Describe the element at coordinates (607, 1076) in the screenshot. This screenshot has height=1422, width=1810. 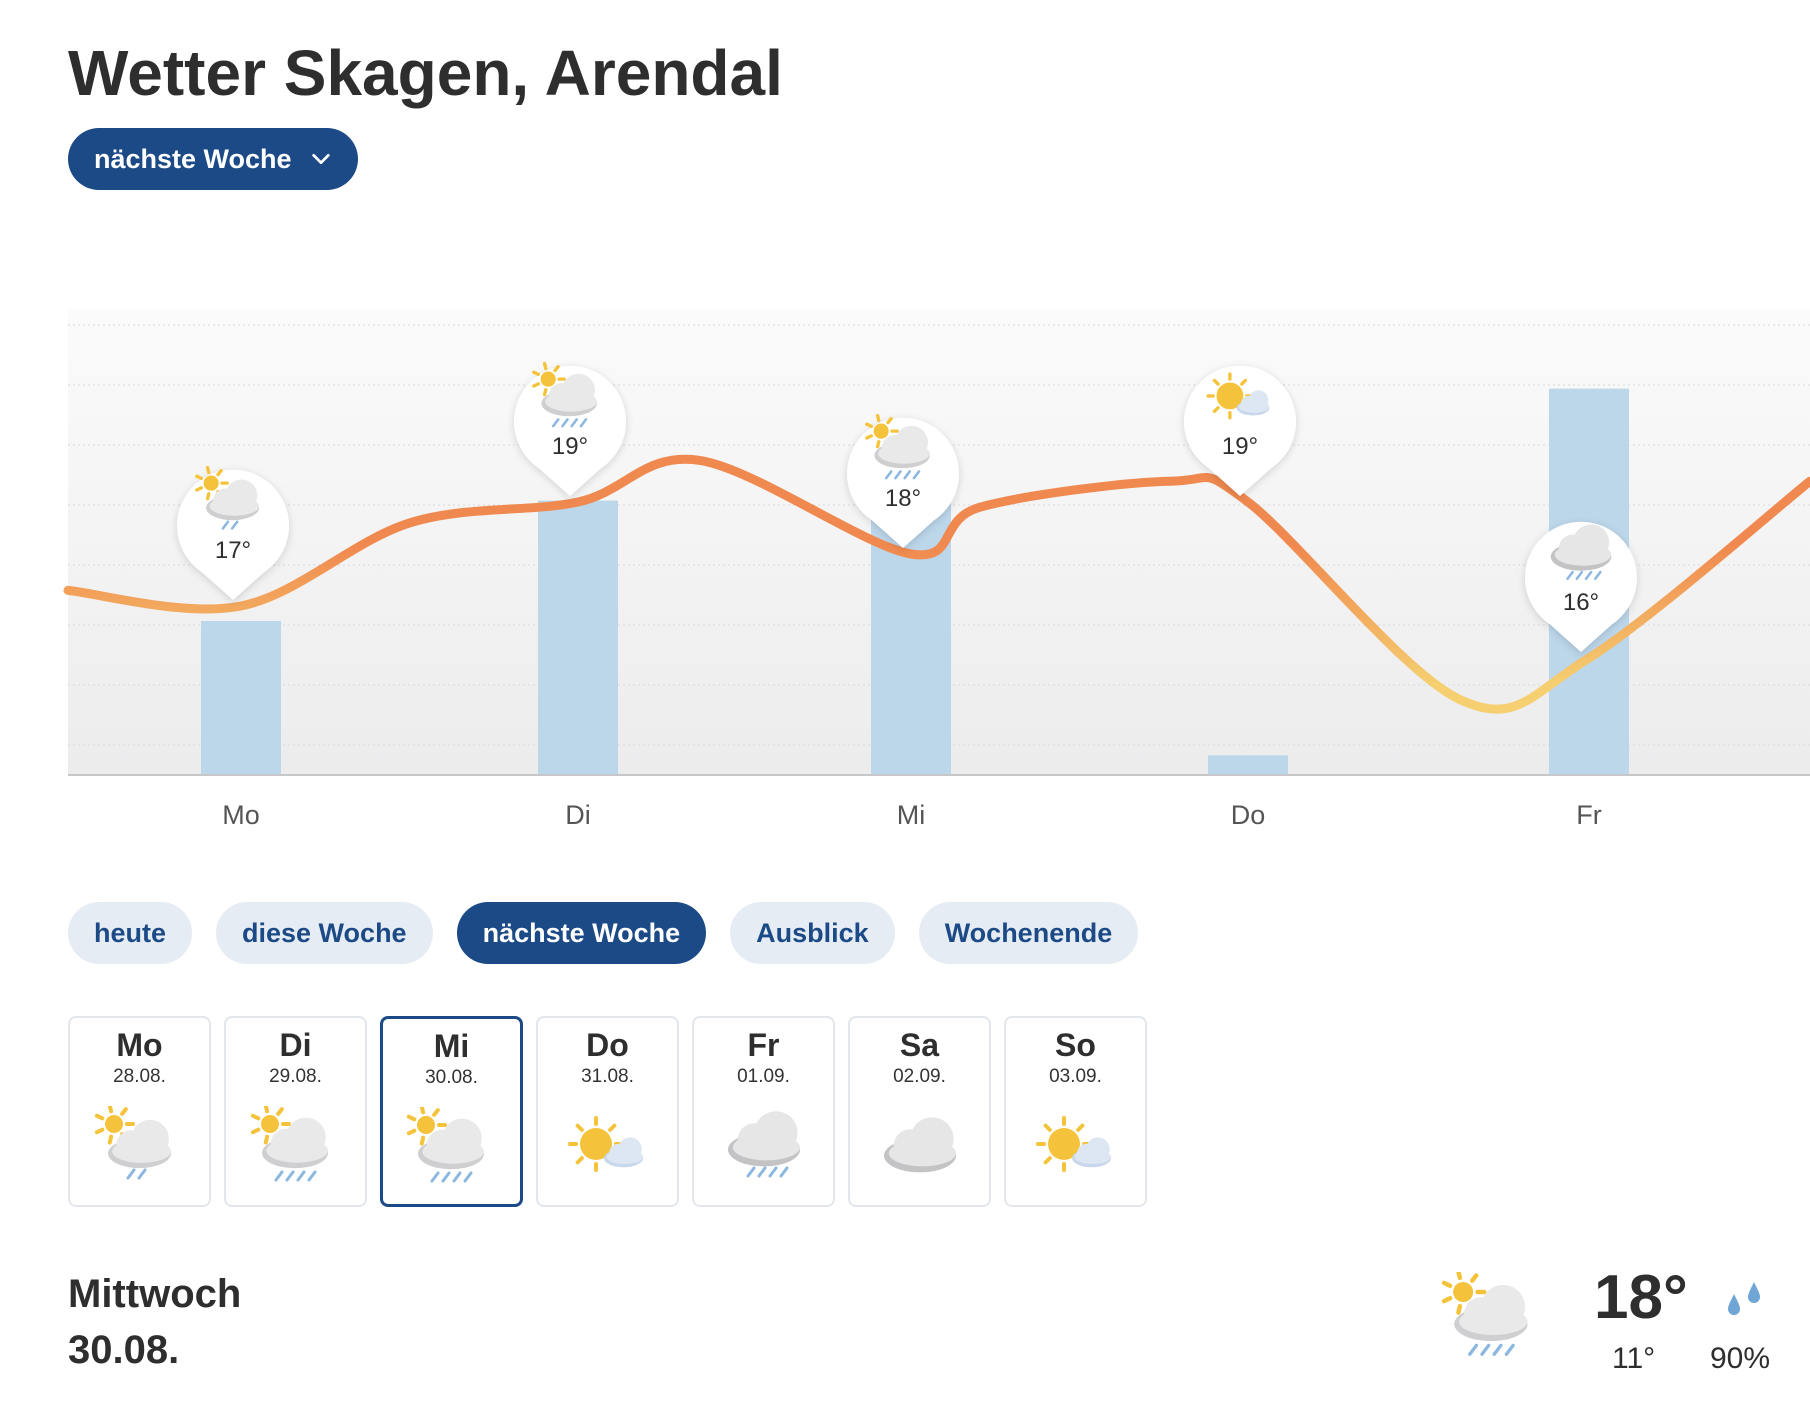
I see `day-date: 31.08.` at that location.